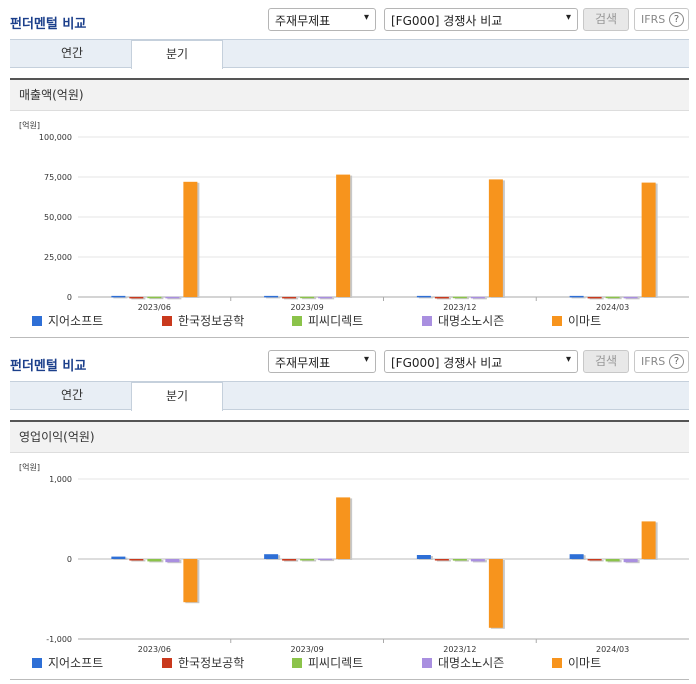 Image resolution: width=696 pixels, height=684 pixels. What do you see at coordinates (29, 125) in the screenshot?
I see `unit-label: [억원]` at bounding box center [29, 125].